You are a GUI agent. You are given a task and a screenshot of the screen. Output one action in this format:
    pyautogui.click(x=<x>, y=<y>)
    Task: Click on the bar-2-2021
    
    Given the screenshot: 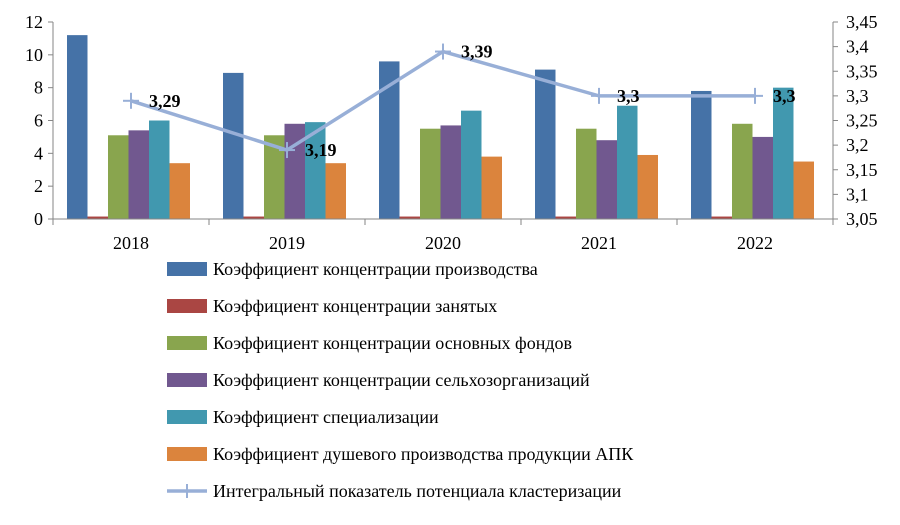 What is the action you would take?
    pyautogui.click(x=565, y=217)
    